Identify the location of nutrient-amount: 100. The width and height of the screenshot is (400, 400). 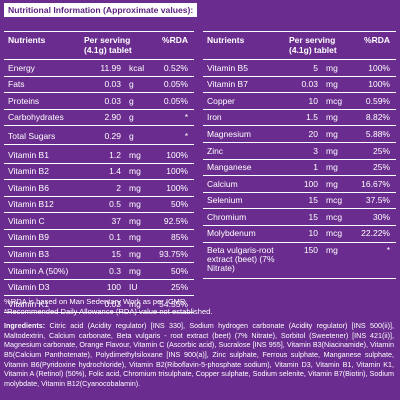
(113, 287).